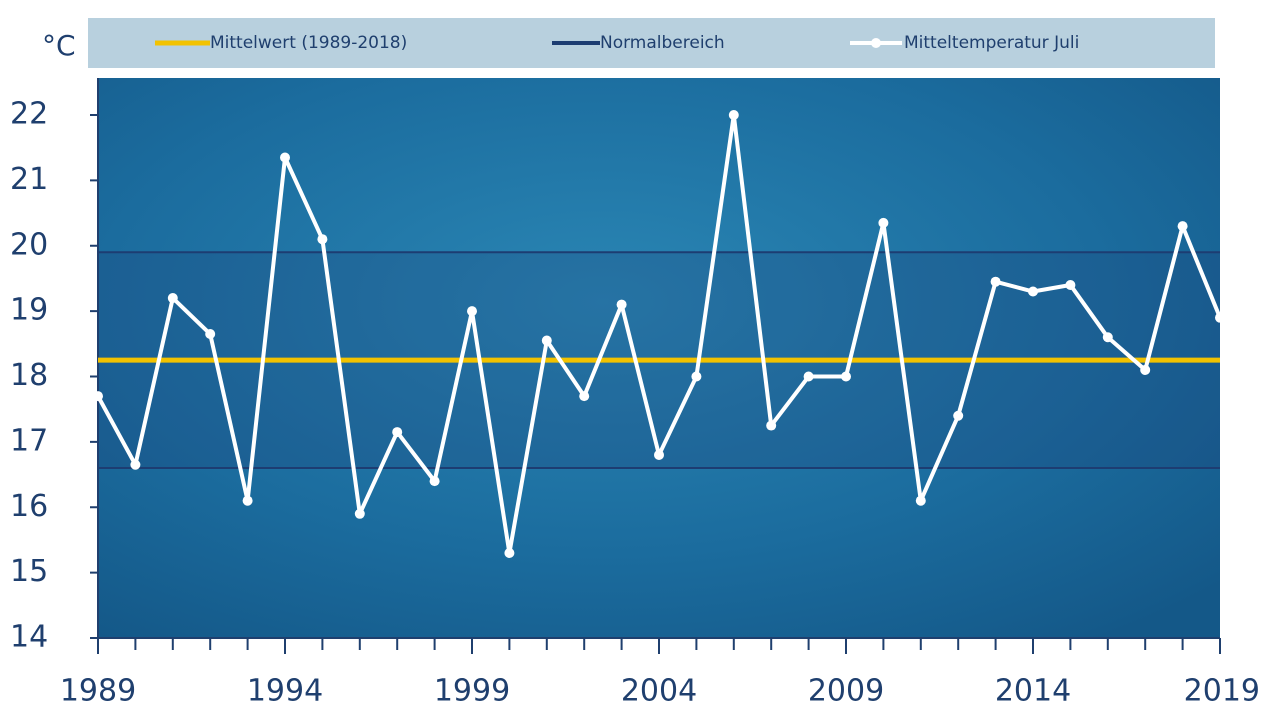 The width and height of the screenshot is (1265, 727). I want to click on legend-marker, so click(876, 43).